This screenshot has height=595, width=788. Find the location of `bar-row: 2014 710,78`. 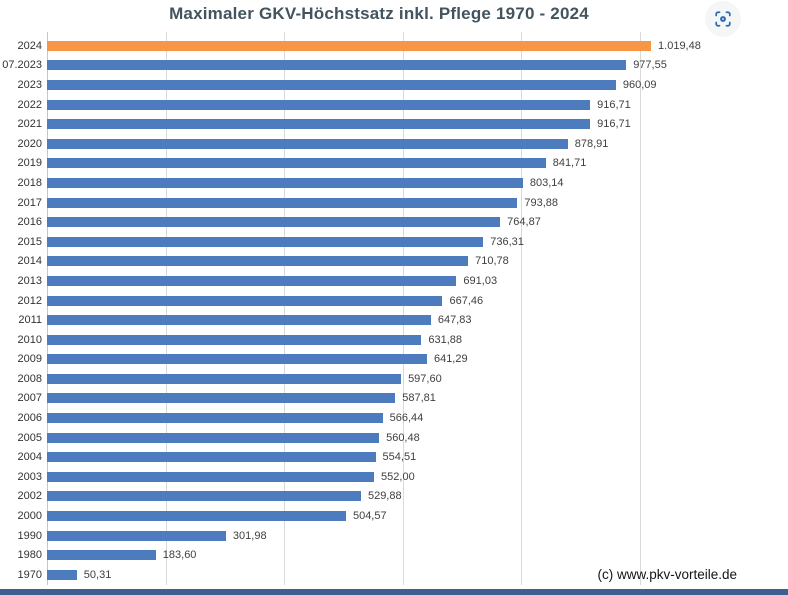

bar-row: 2014 710,78 is located at coordinates (394, 262).